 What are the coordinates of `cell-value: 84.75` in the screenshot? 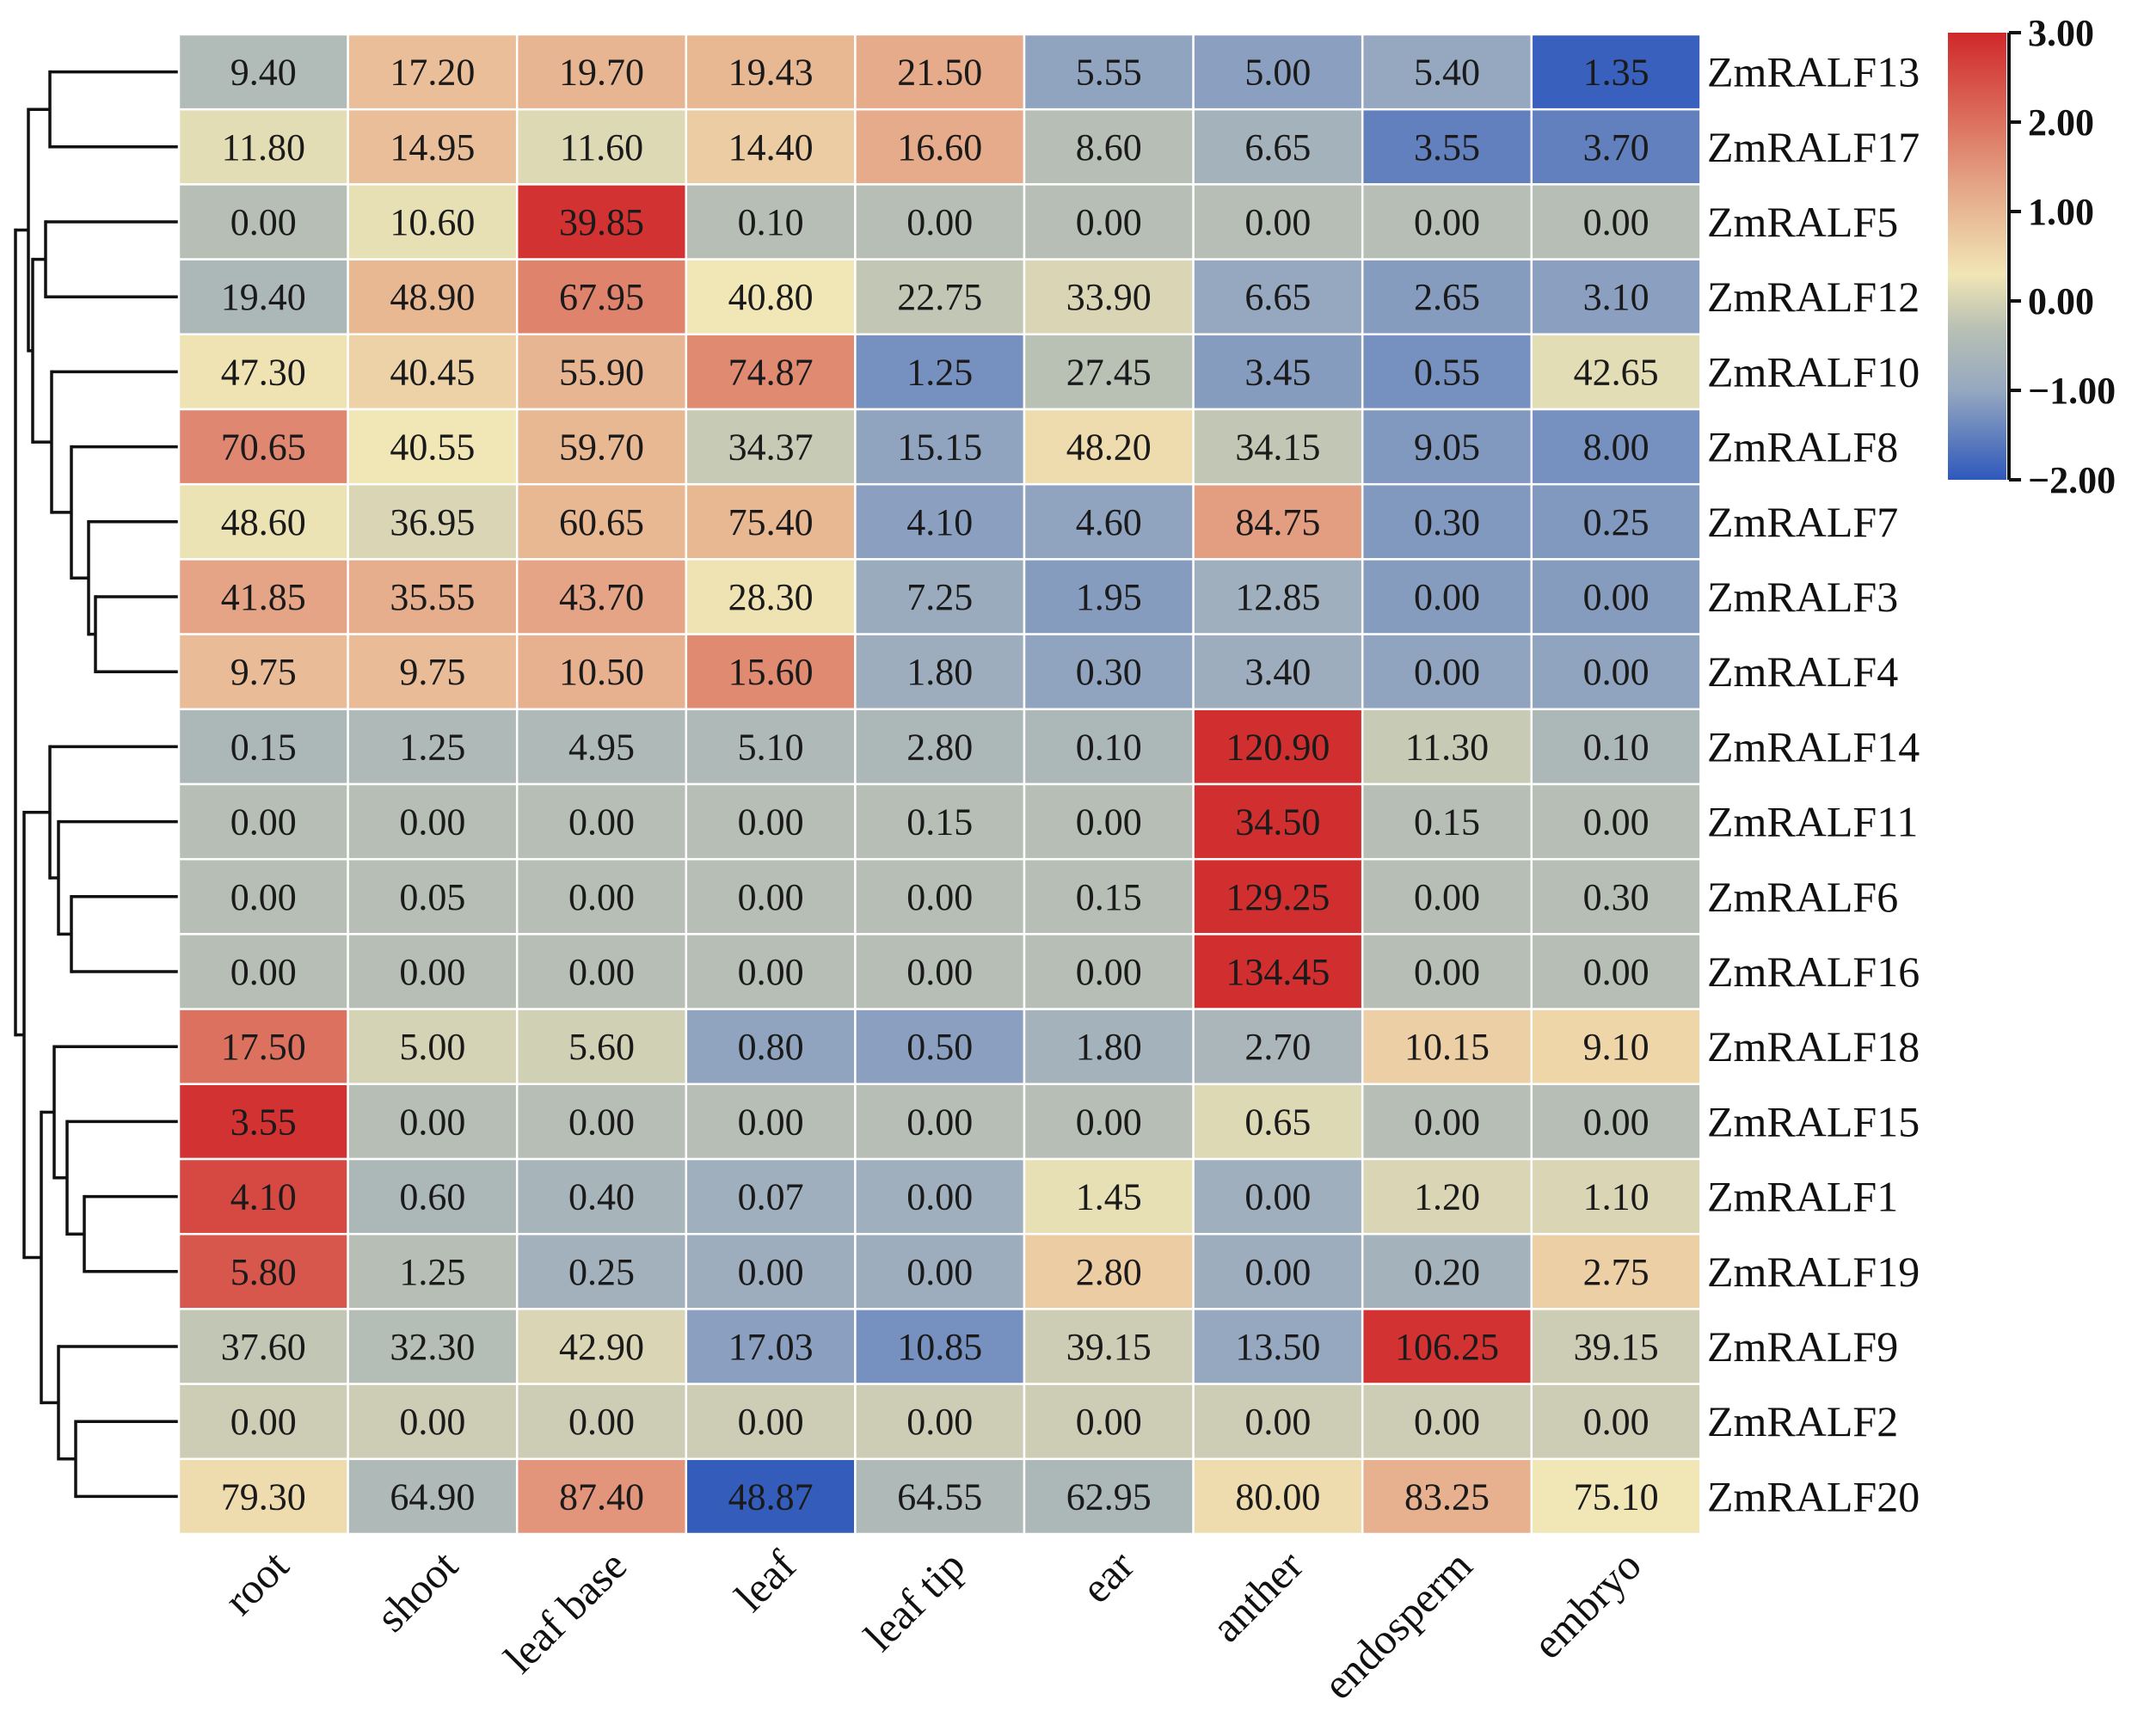 It's located at (1277, 522).